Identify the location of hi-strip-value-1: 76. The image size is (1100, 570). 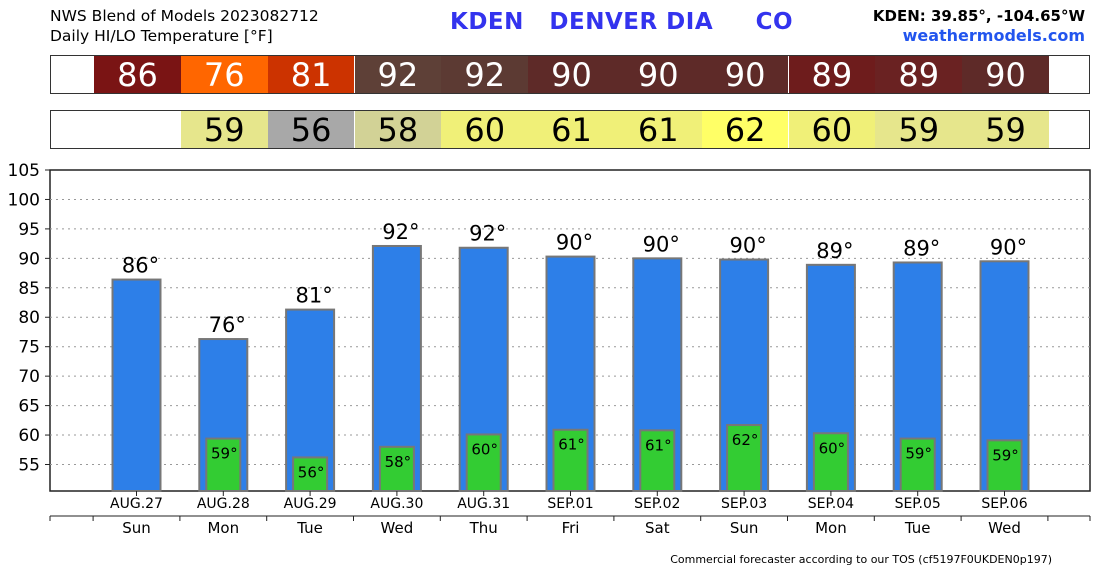
(224, 75).